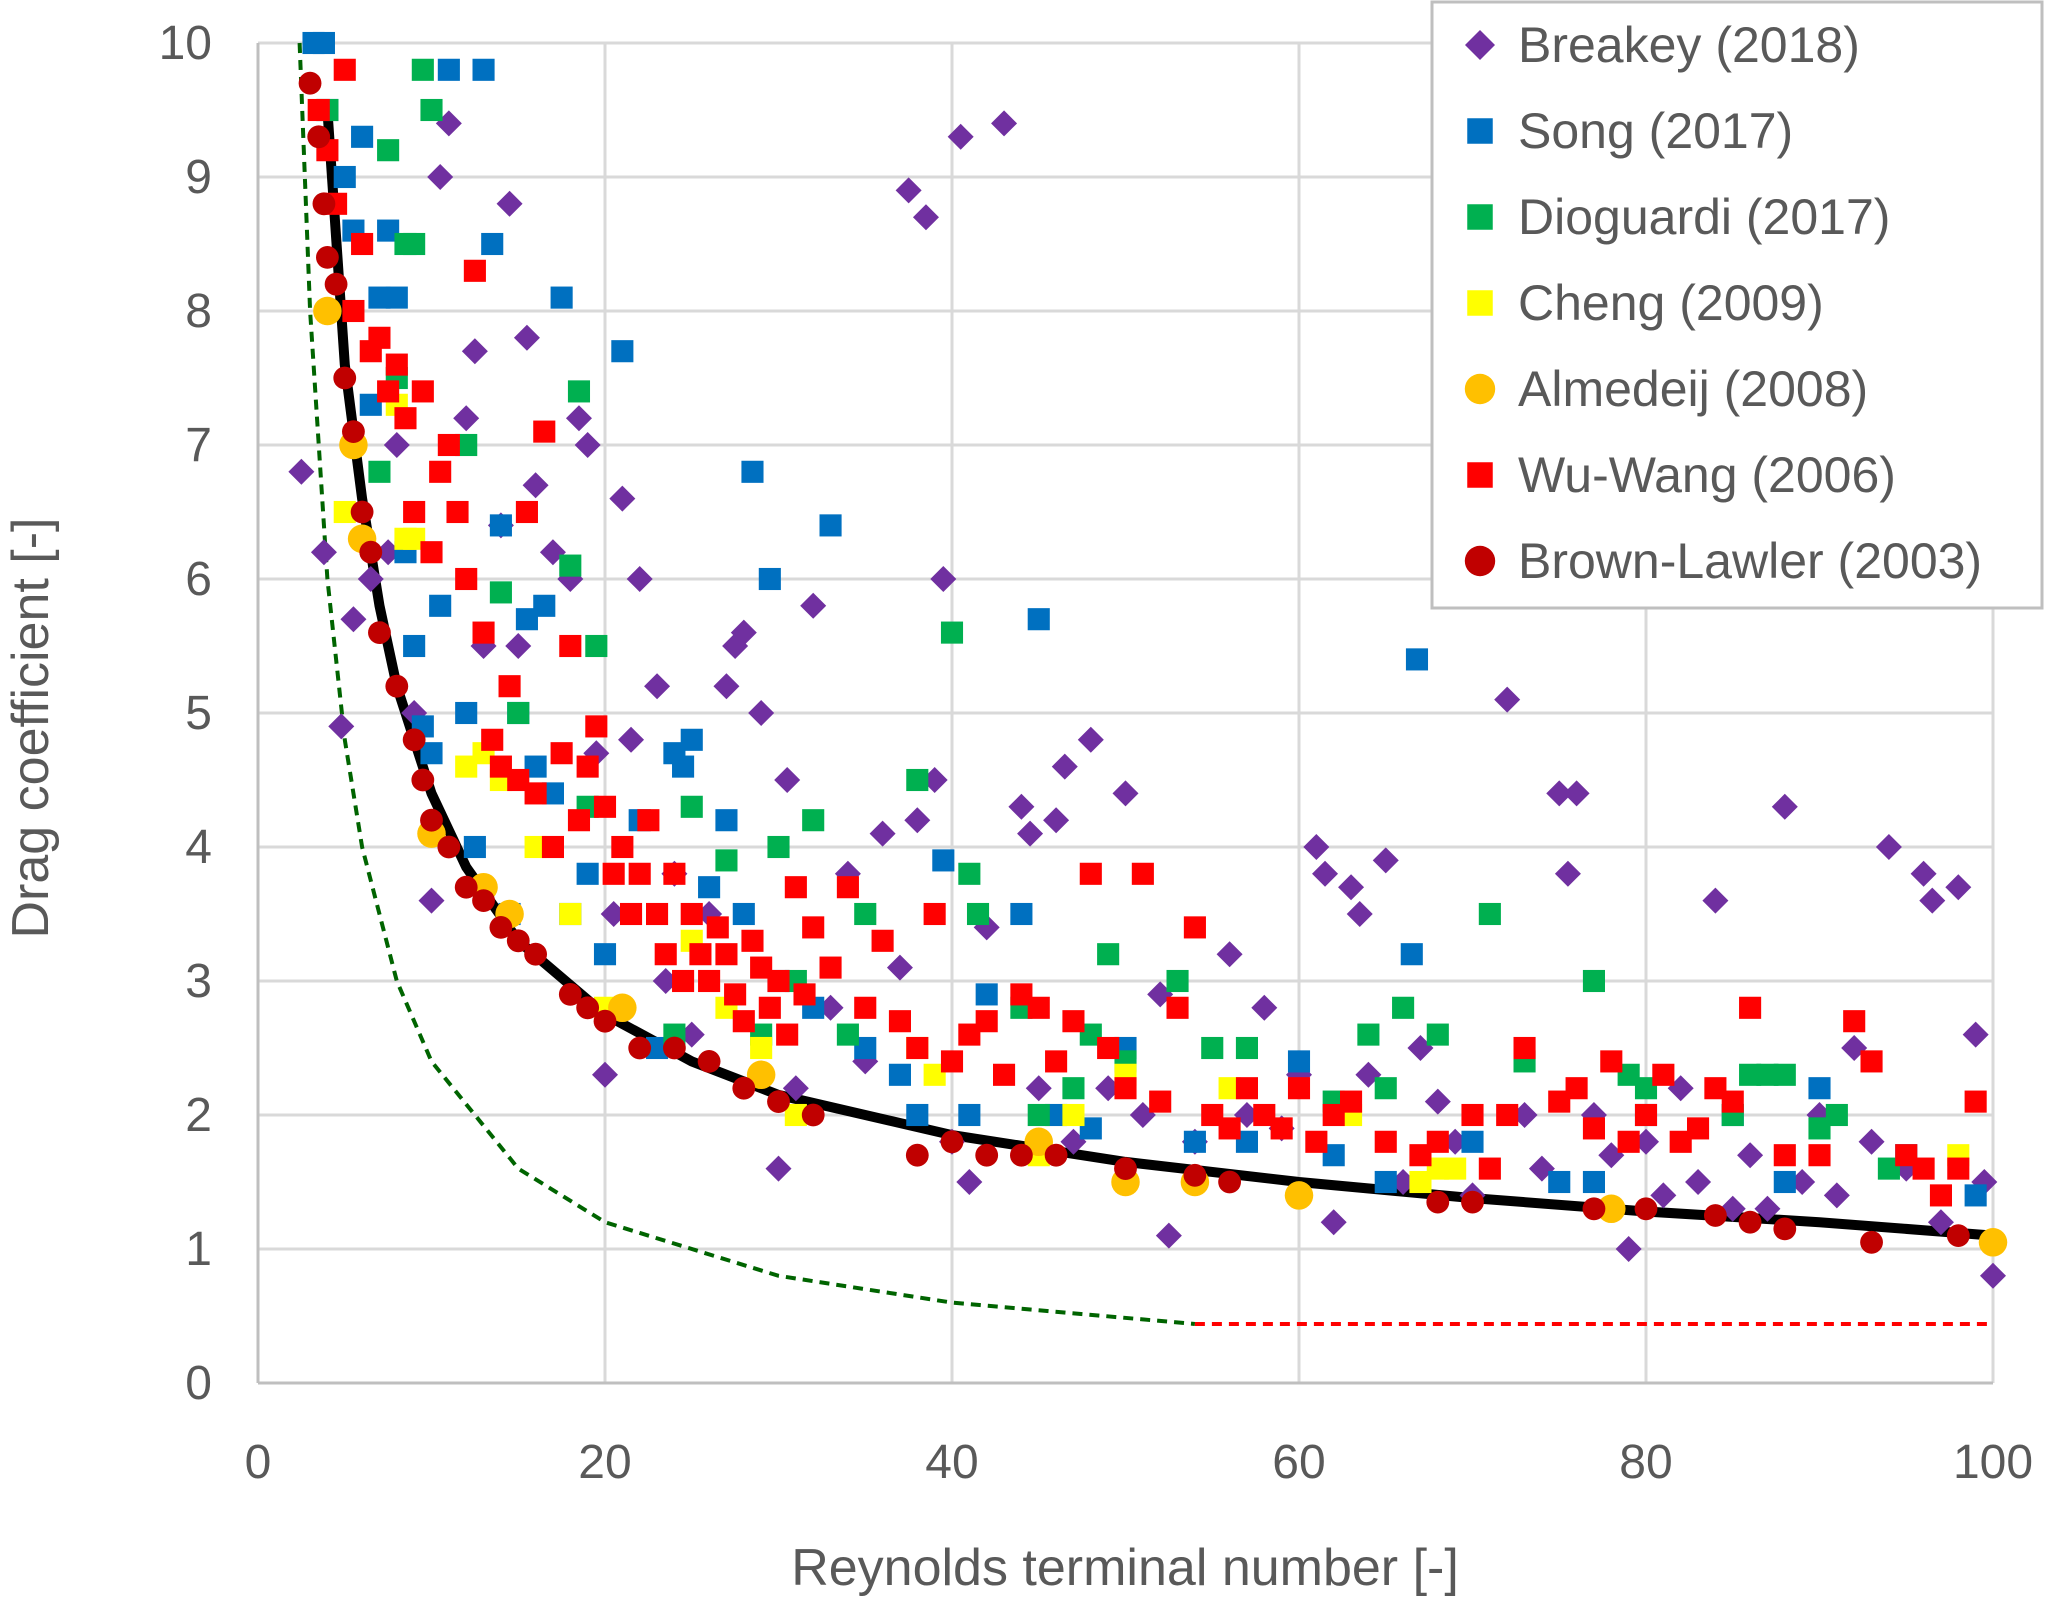 The width and height of the screenshot is (2067, 1600). I want to click on y-tick-label: 10, so click(185, 43).